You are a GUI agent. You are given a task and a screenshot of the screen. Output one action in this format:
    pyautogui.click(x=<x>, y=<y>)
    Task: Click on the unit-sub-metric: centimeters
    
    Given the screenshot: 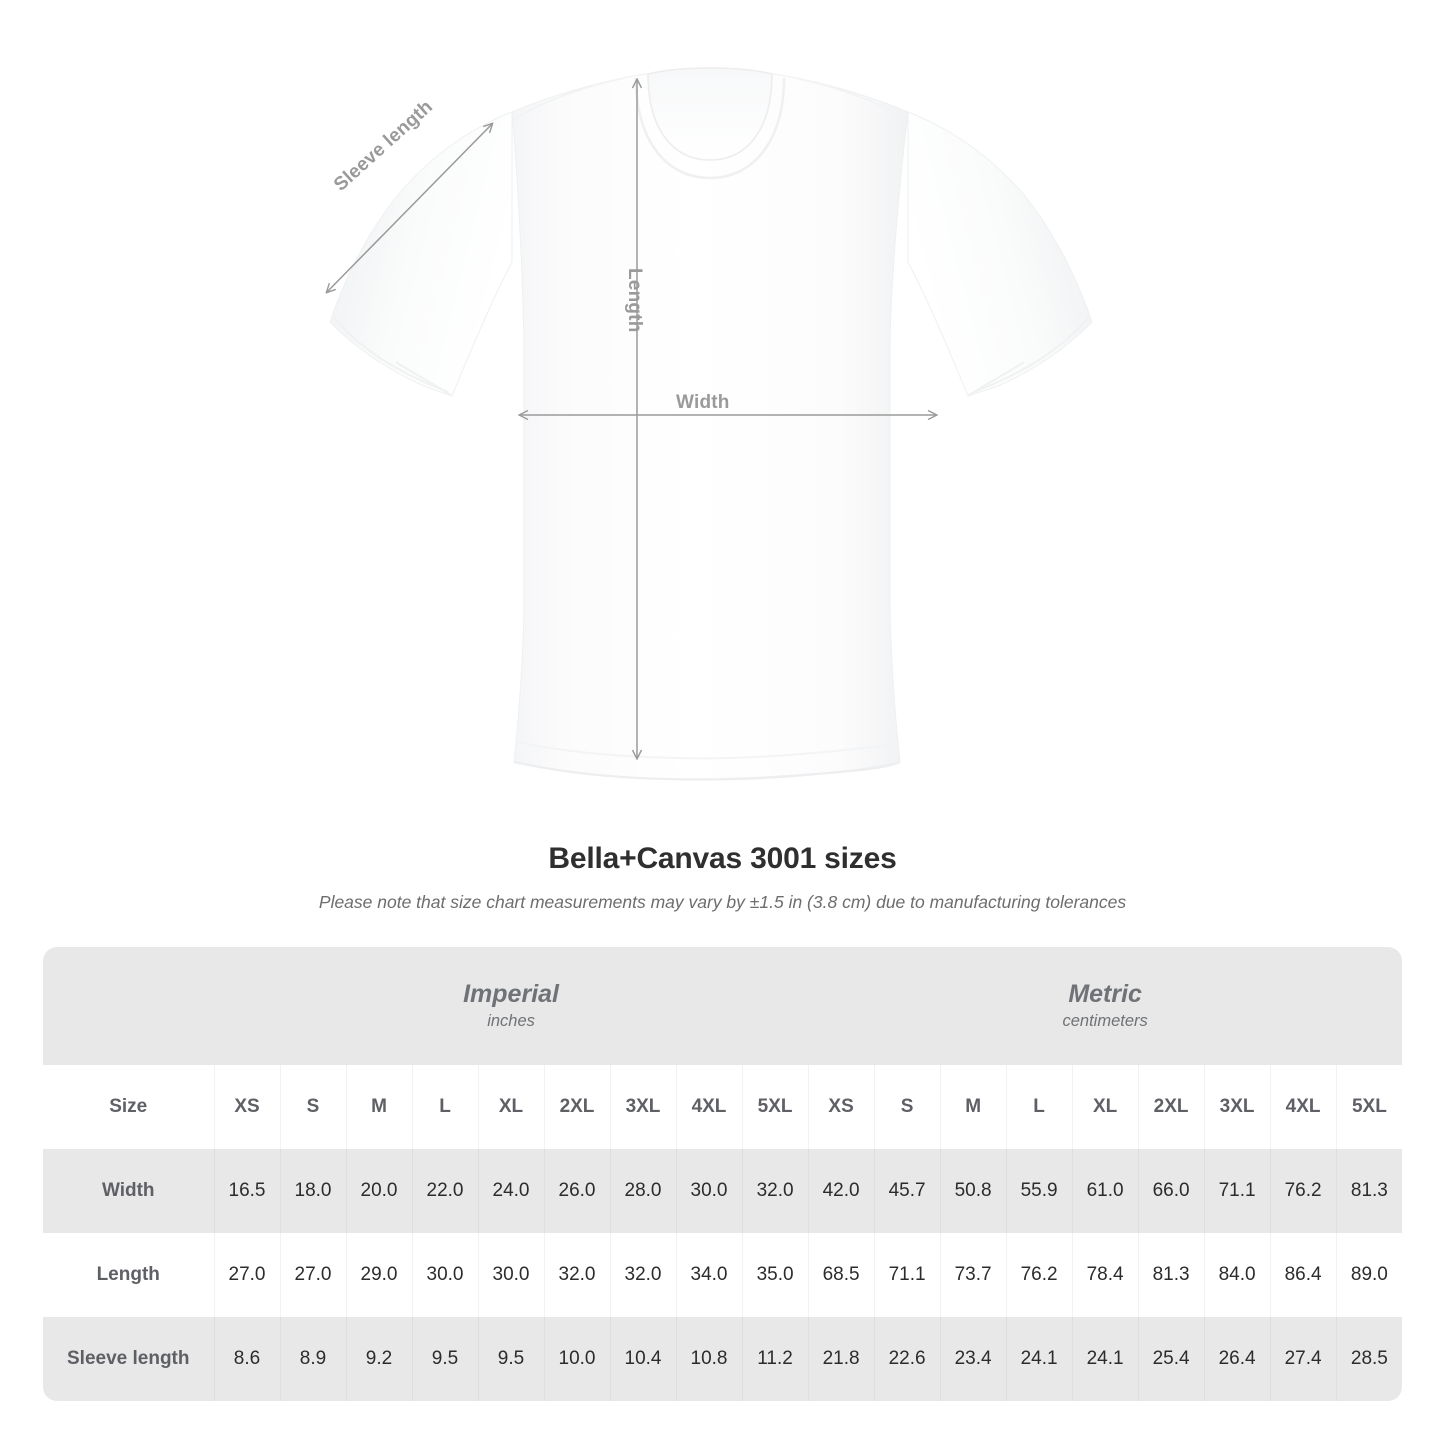 What is the action you would take?
    pyautogui.click(x=1105, y=1020)
    